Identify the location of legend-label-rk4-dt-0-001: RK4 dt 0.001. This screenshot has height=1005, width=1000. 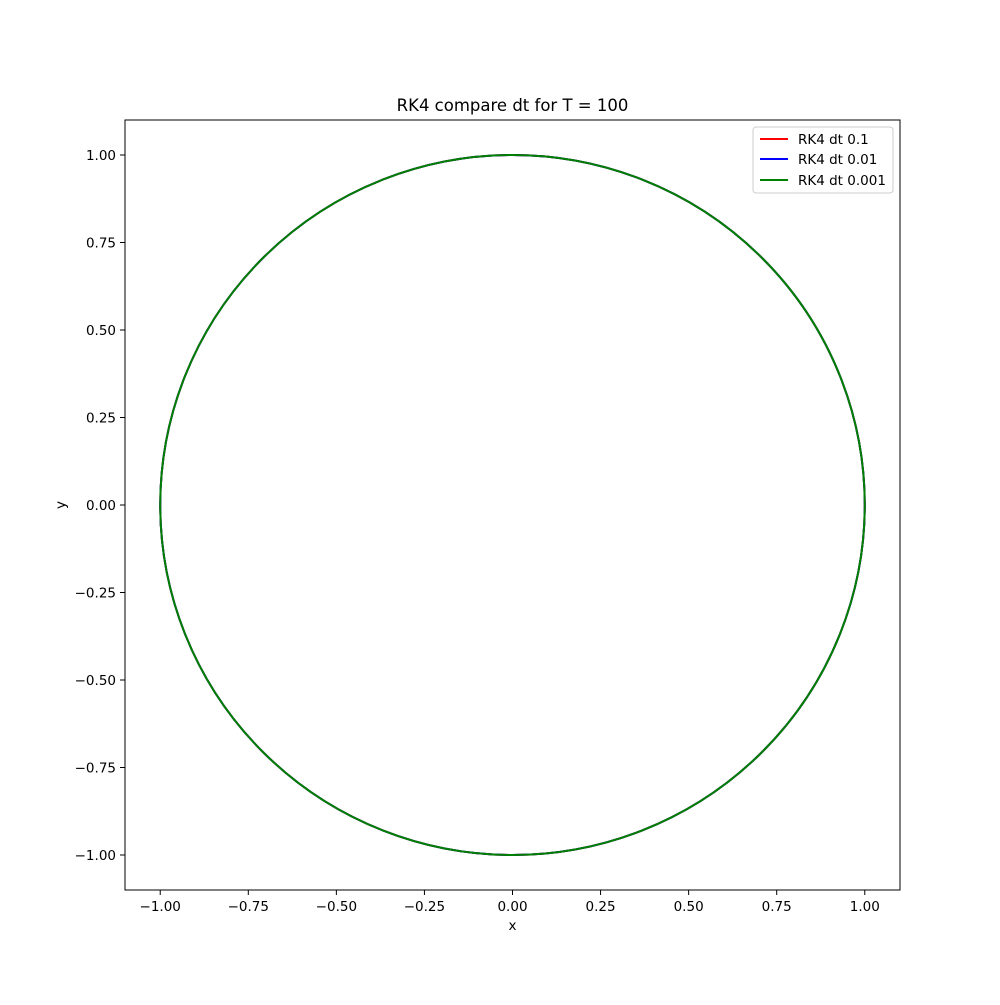
(842, 181).